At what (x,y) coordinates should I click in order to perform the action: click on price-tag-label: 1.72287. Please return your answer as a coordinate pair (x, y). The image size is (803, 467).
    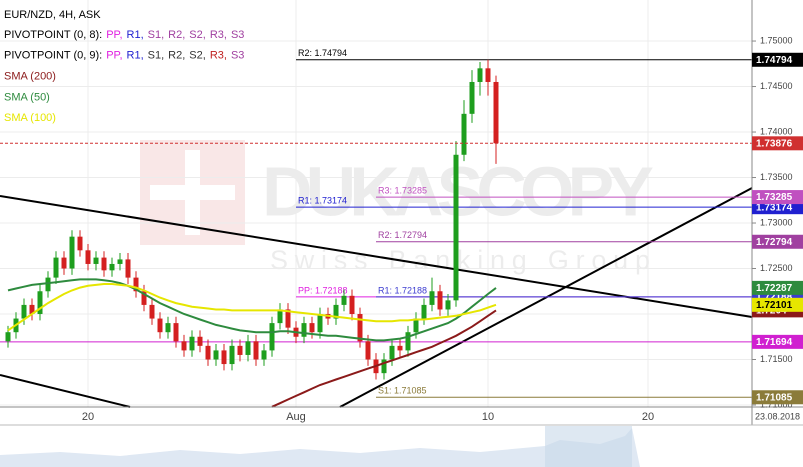
    Looking at the image, I should click on (774, 288).